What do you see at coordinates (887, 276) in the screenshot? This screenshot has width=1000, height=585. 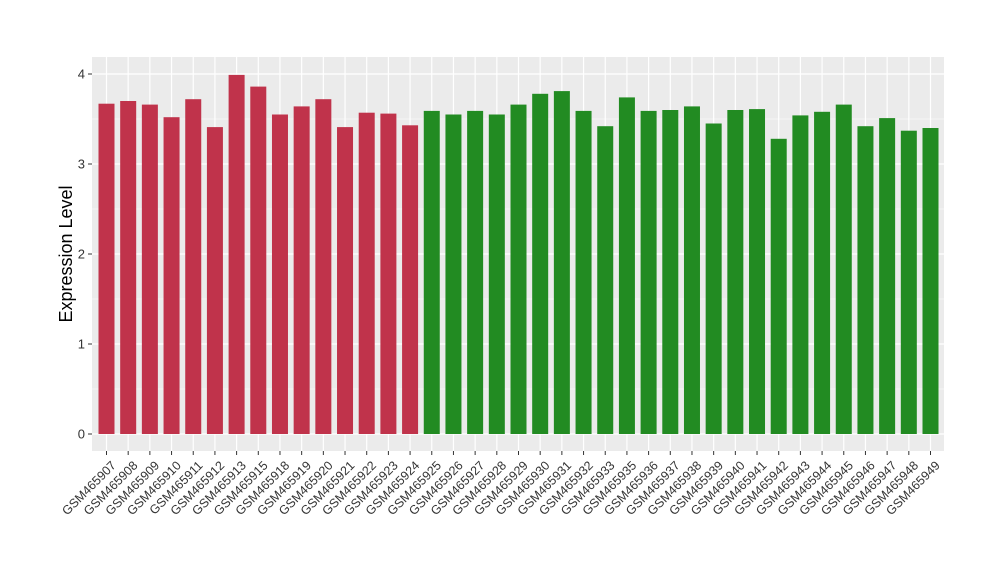 I see `bar-GSM465947` at bounding box center [887, 276].